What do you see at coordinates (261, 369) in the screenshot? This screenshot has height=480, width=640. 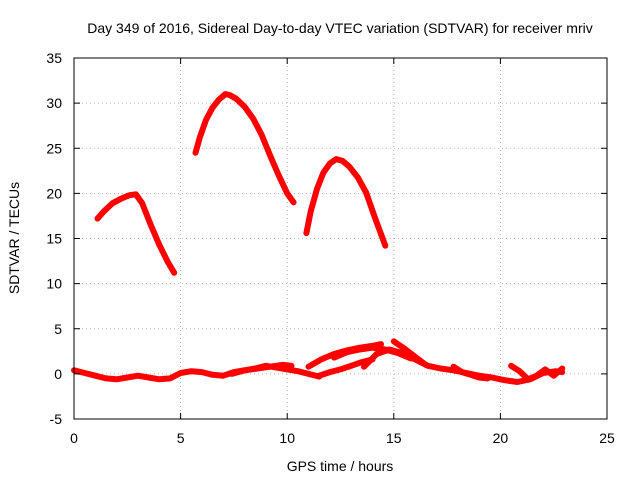 I see `series-line-base-b` at bounding box center [261, 369].